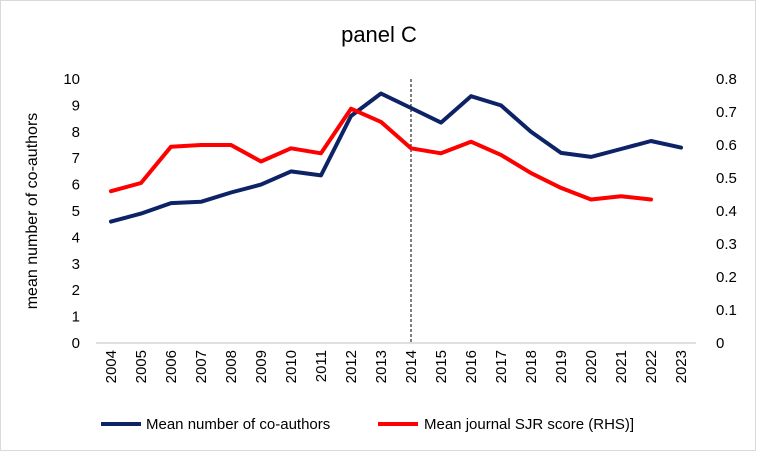 Image resolution: width=757 pixels, height=452 pixels. I want to click on x-tick-label: 2004, so click(111, 366).